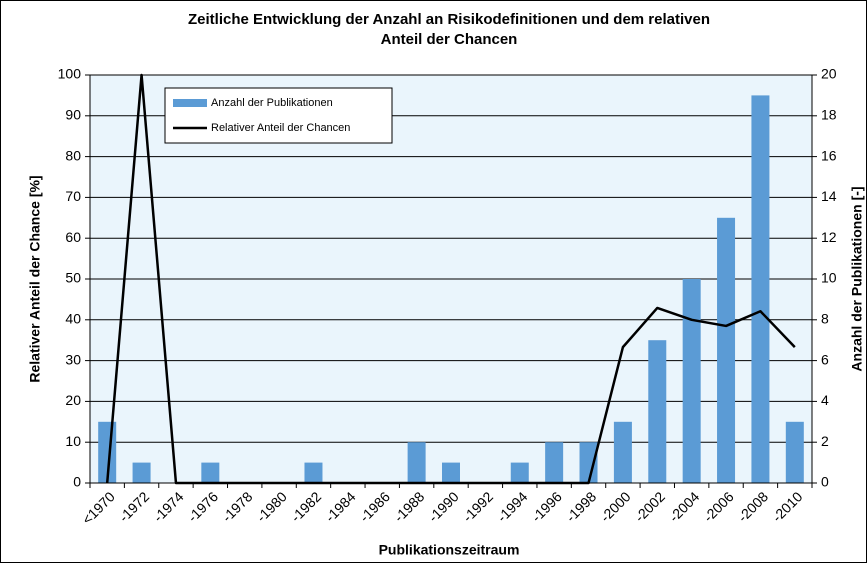  I want to click on y-tick-label: 60, so click(73, 237).